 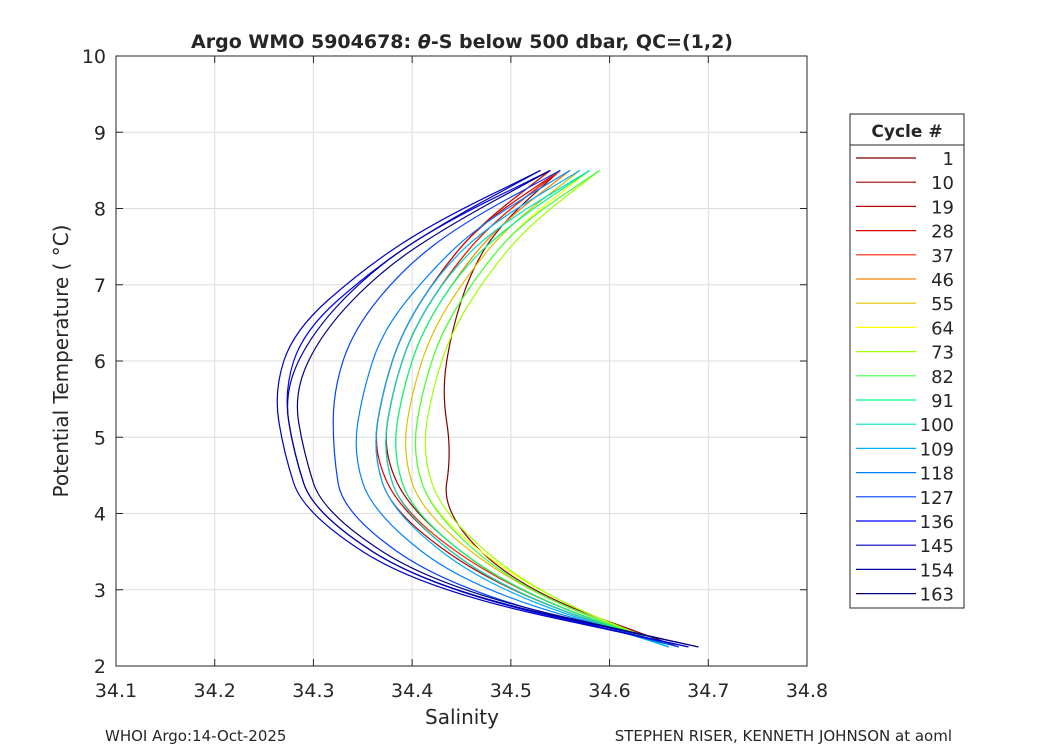 What do you see at coordinates (609, 691) in the screenshot?
I see `x-tick-label: 34.6` at bounding box center [609, 691].